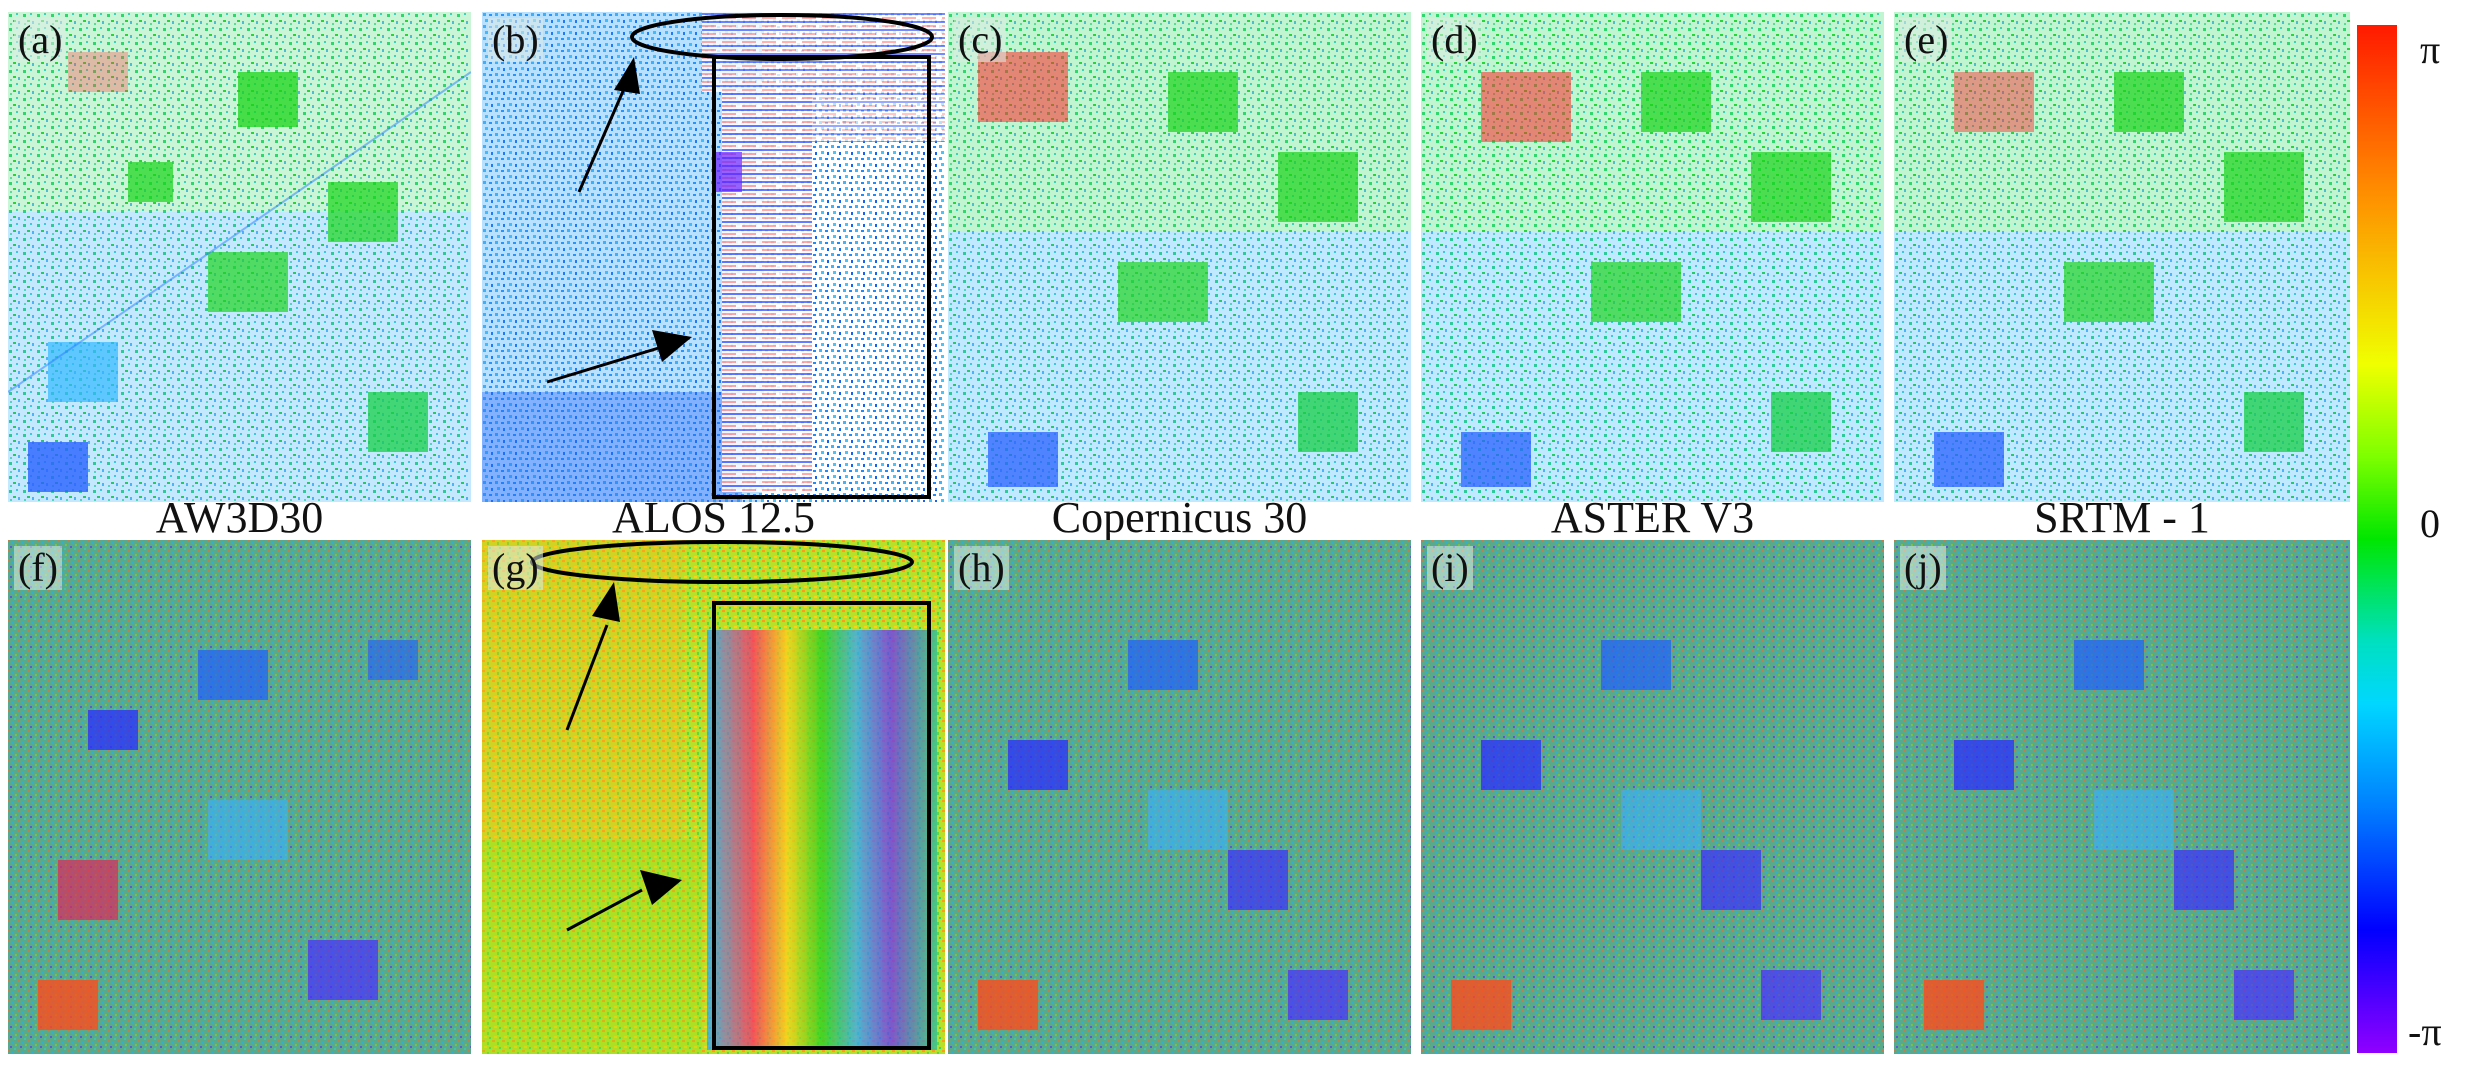  What do you see at coordinates (2122, 517) in the screenshot?
I see `caption-srtm: SRTM - 1` at bounding box center [2122, 517].